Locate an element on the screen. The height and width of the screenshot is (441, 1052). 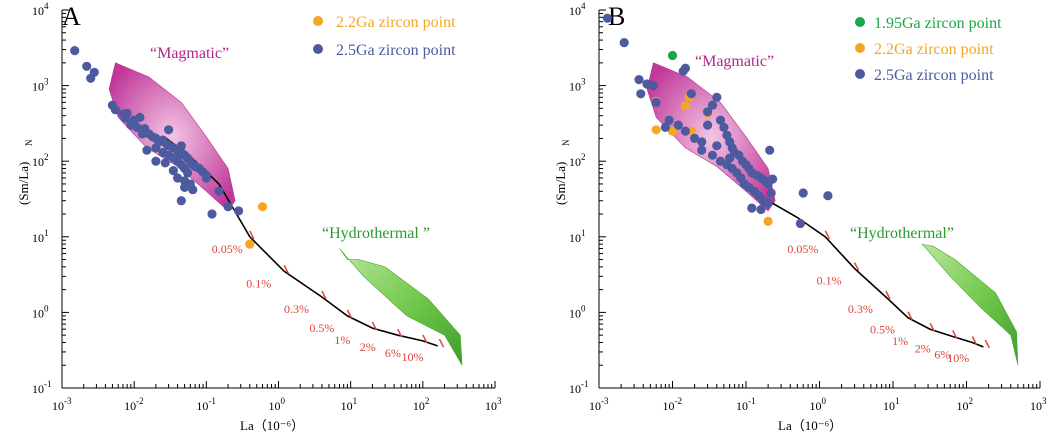
y-tick-label: 10⁴ is located at coordinates (577, 9).